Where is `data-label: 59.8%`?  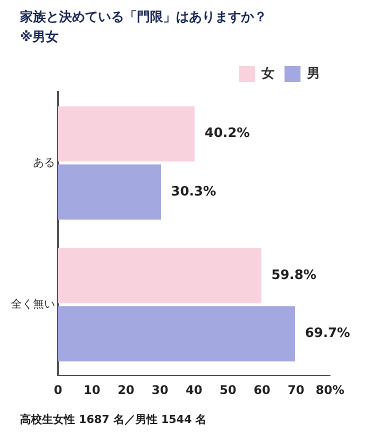 data-label: 59.8% is located at coordinates (293, 276).